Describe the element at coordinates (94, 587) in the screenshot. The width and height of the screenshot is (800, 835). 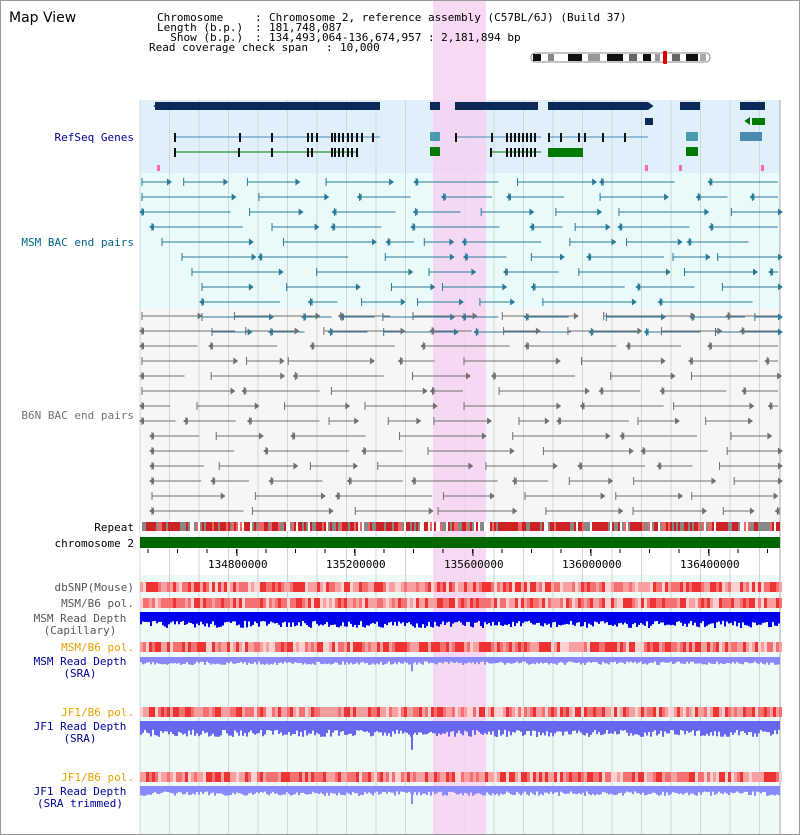
I see `dbsnp-label: dbSNP(Mouse)` at that location.